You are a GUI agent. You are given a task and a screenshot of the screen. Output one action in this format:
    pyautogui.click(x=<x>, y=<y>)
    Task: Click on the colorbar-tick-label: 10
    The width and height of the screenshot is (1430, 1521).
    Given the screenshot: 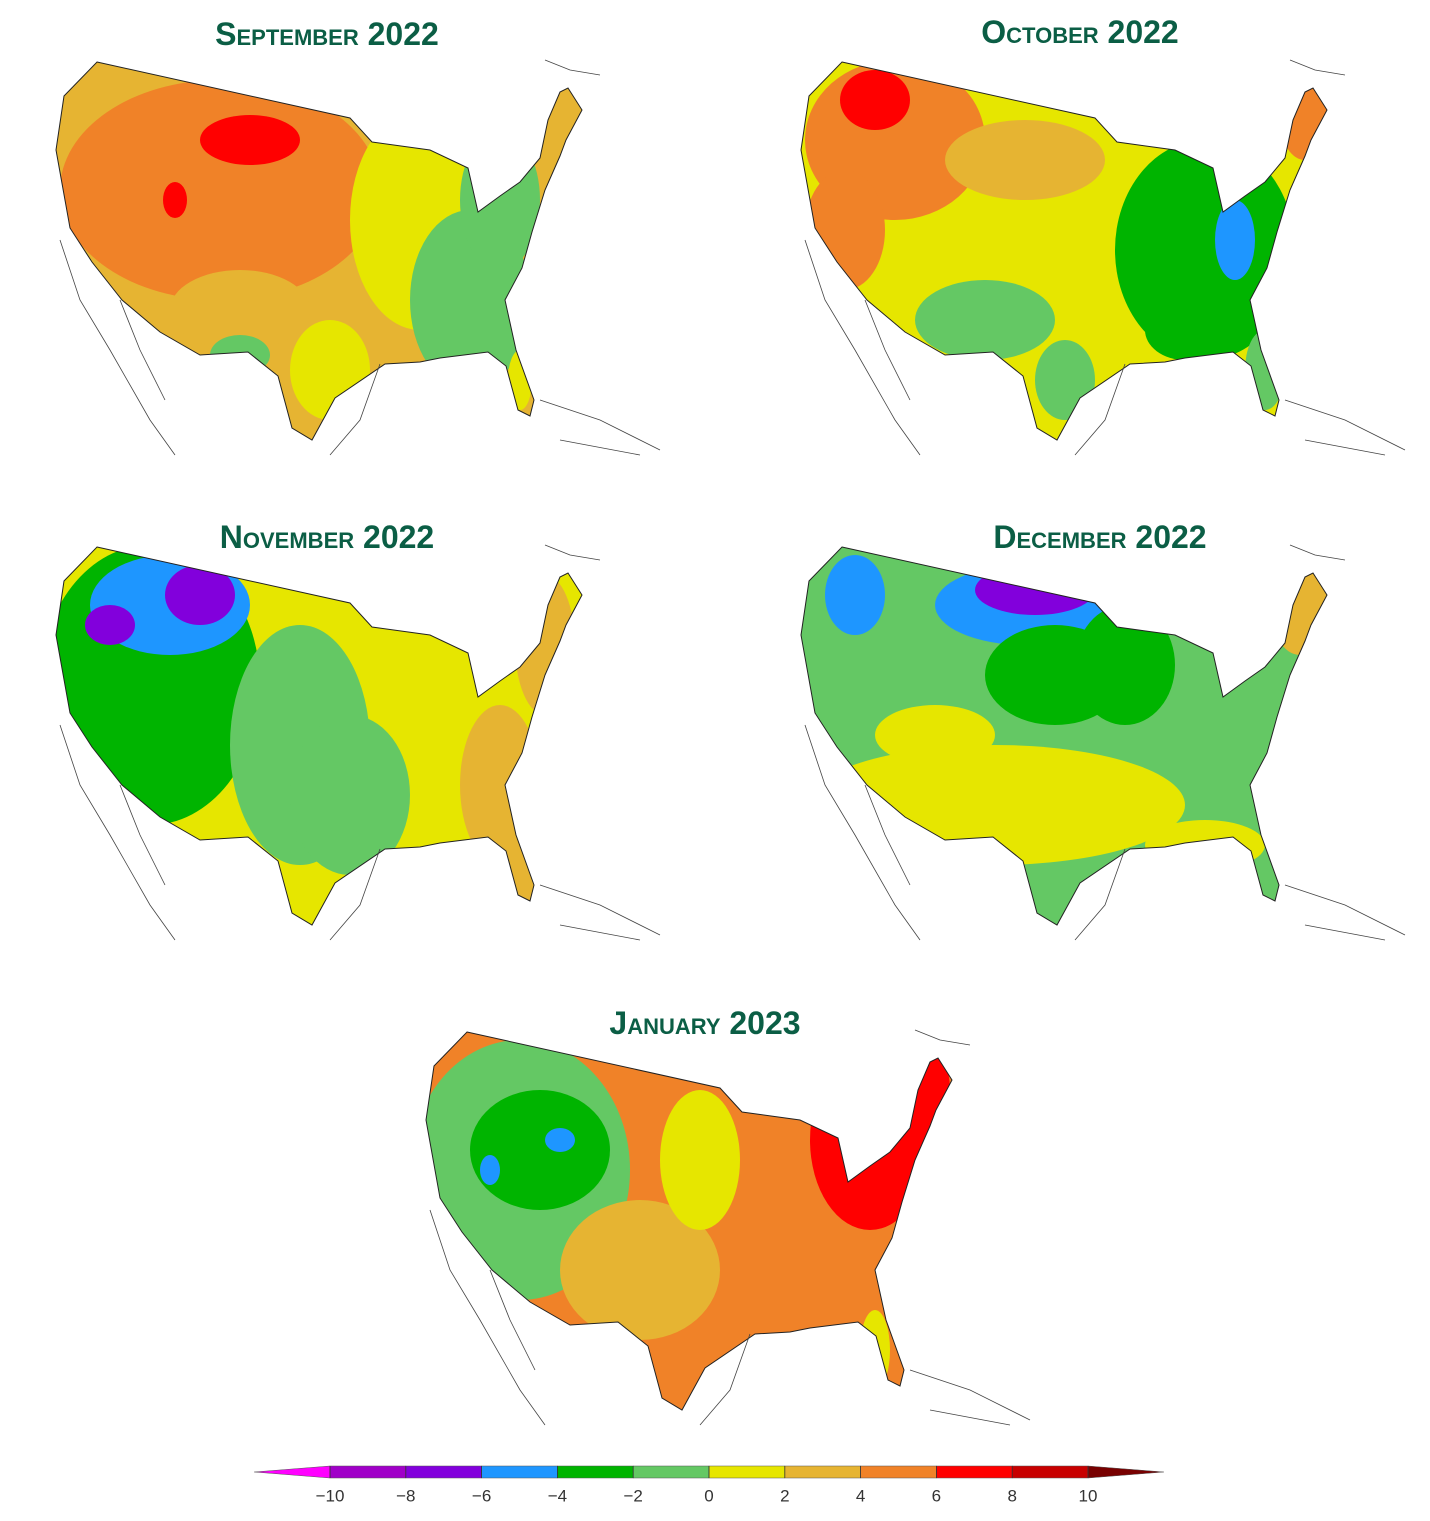 What is the action you would take?
    pyautogui.click(x=1088, y=1495)
    